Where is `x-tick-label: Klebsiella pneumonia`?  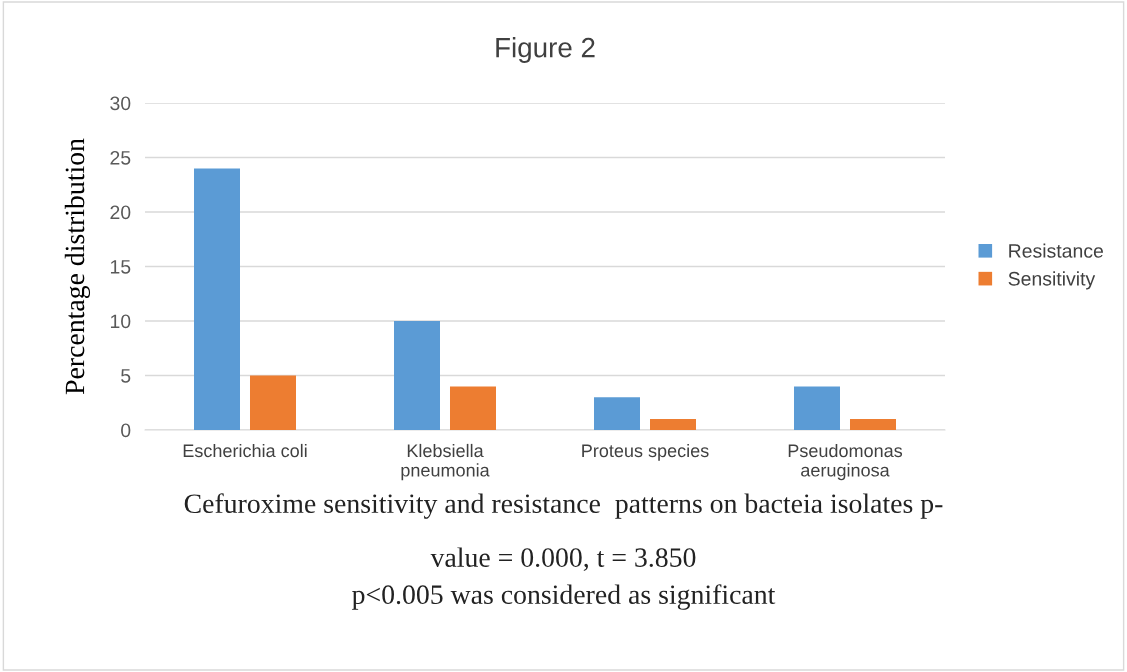
x-tick-label: Klebsiella pneumonia is located at coordinates (445, 462).